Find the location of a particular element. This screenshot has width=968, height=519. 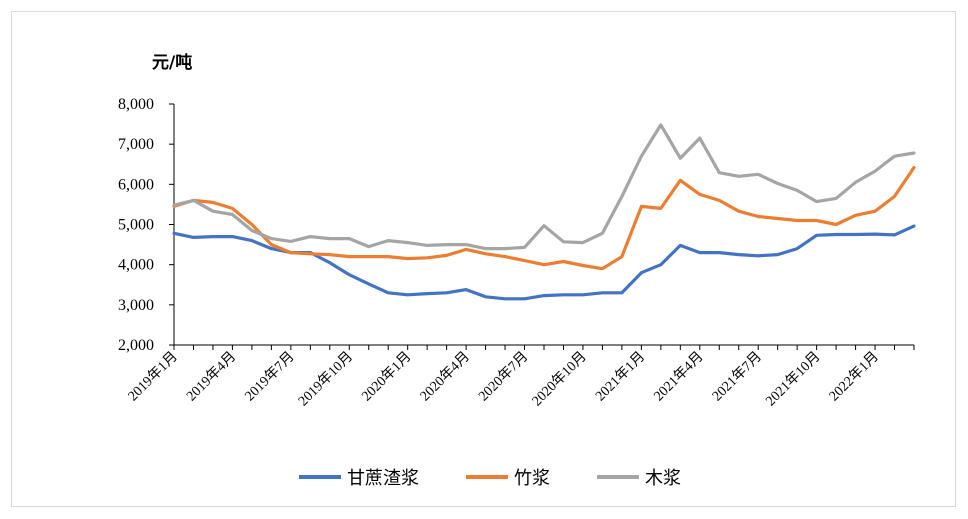

legend-label-2: 竹浆 is located at coordinates (532, 478).